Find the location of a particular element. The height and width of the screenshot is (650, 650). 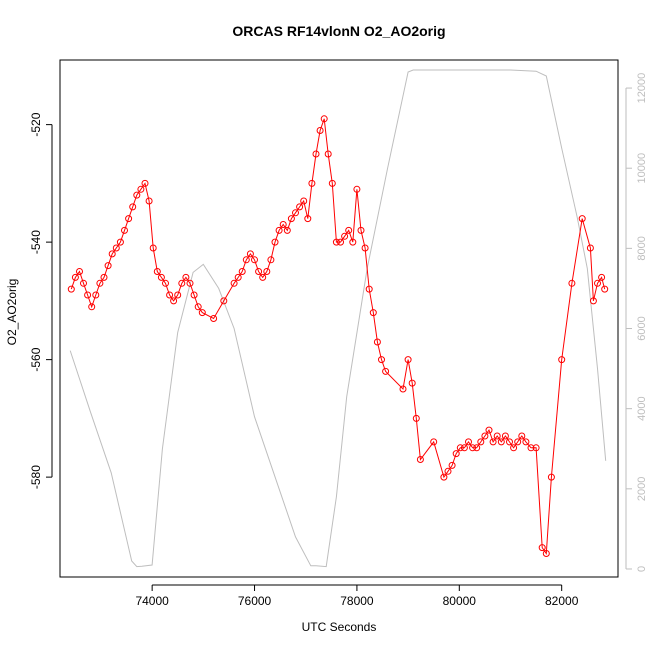

x-tick-label: 78000 is located at coordinates (357, 601).